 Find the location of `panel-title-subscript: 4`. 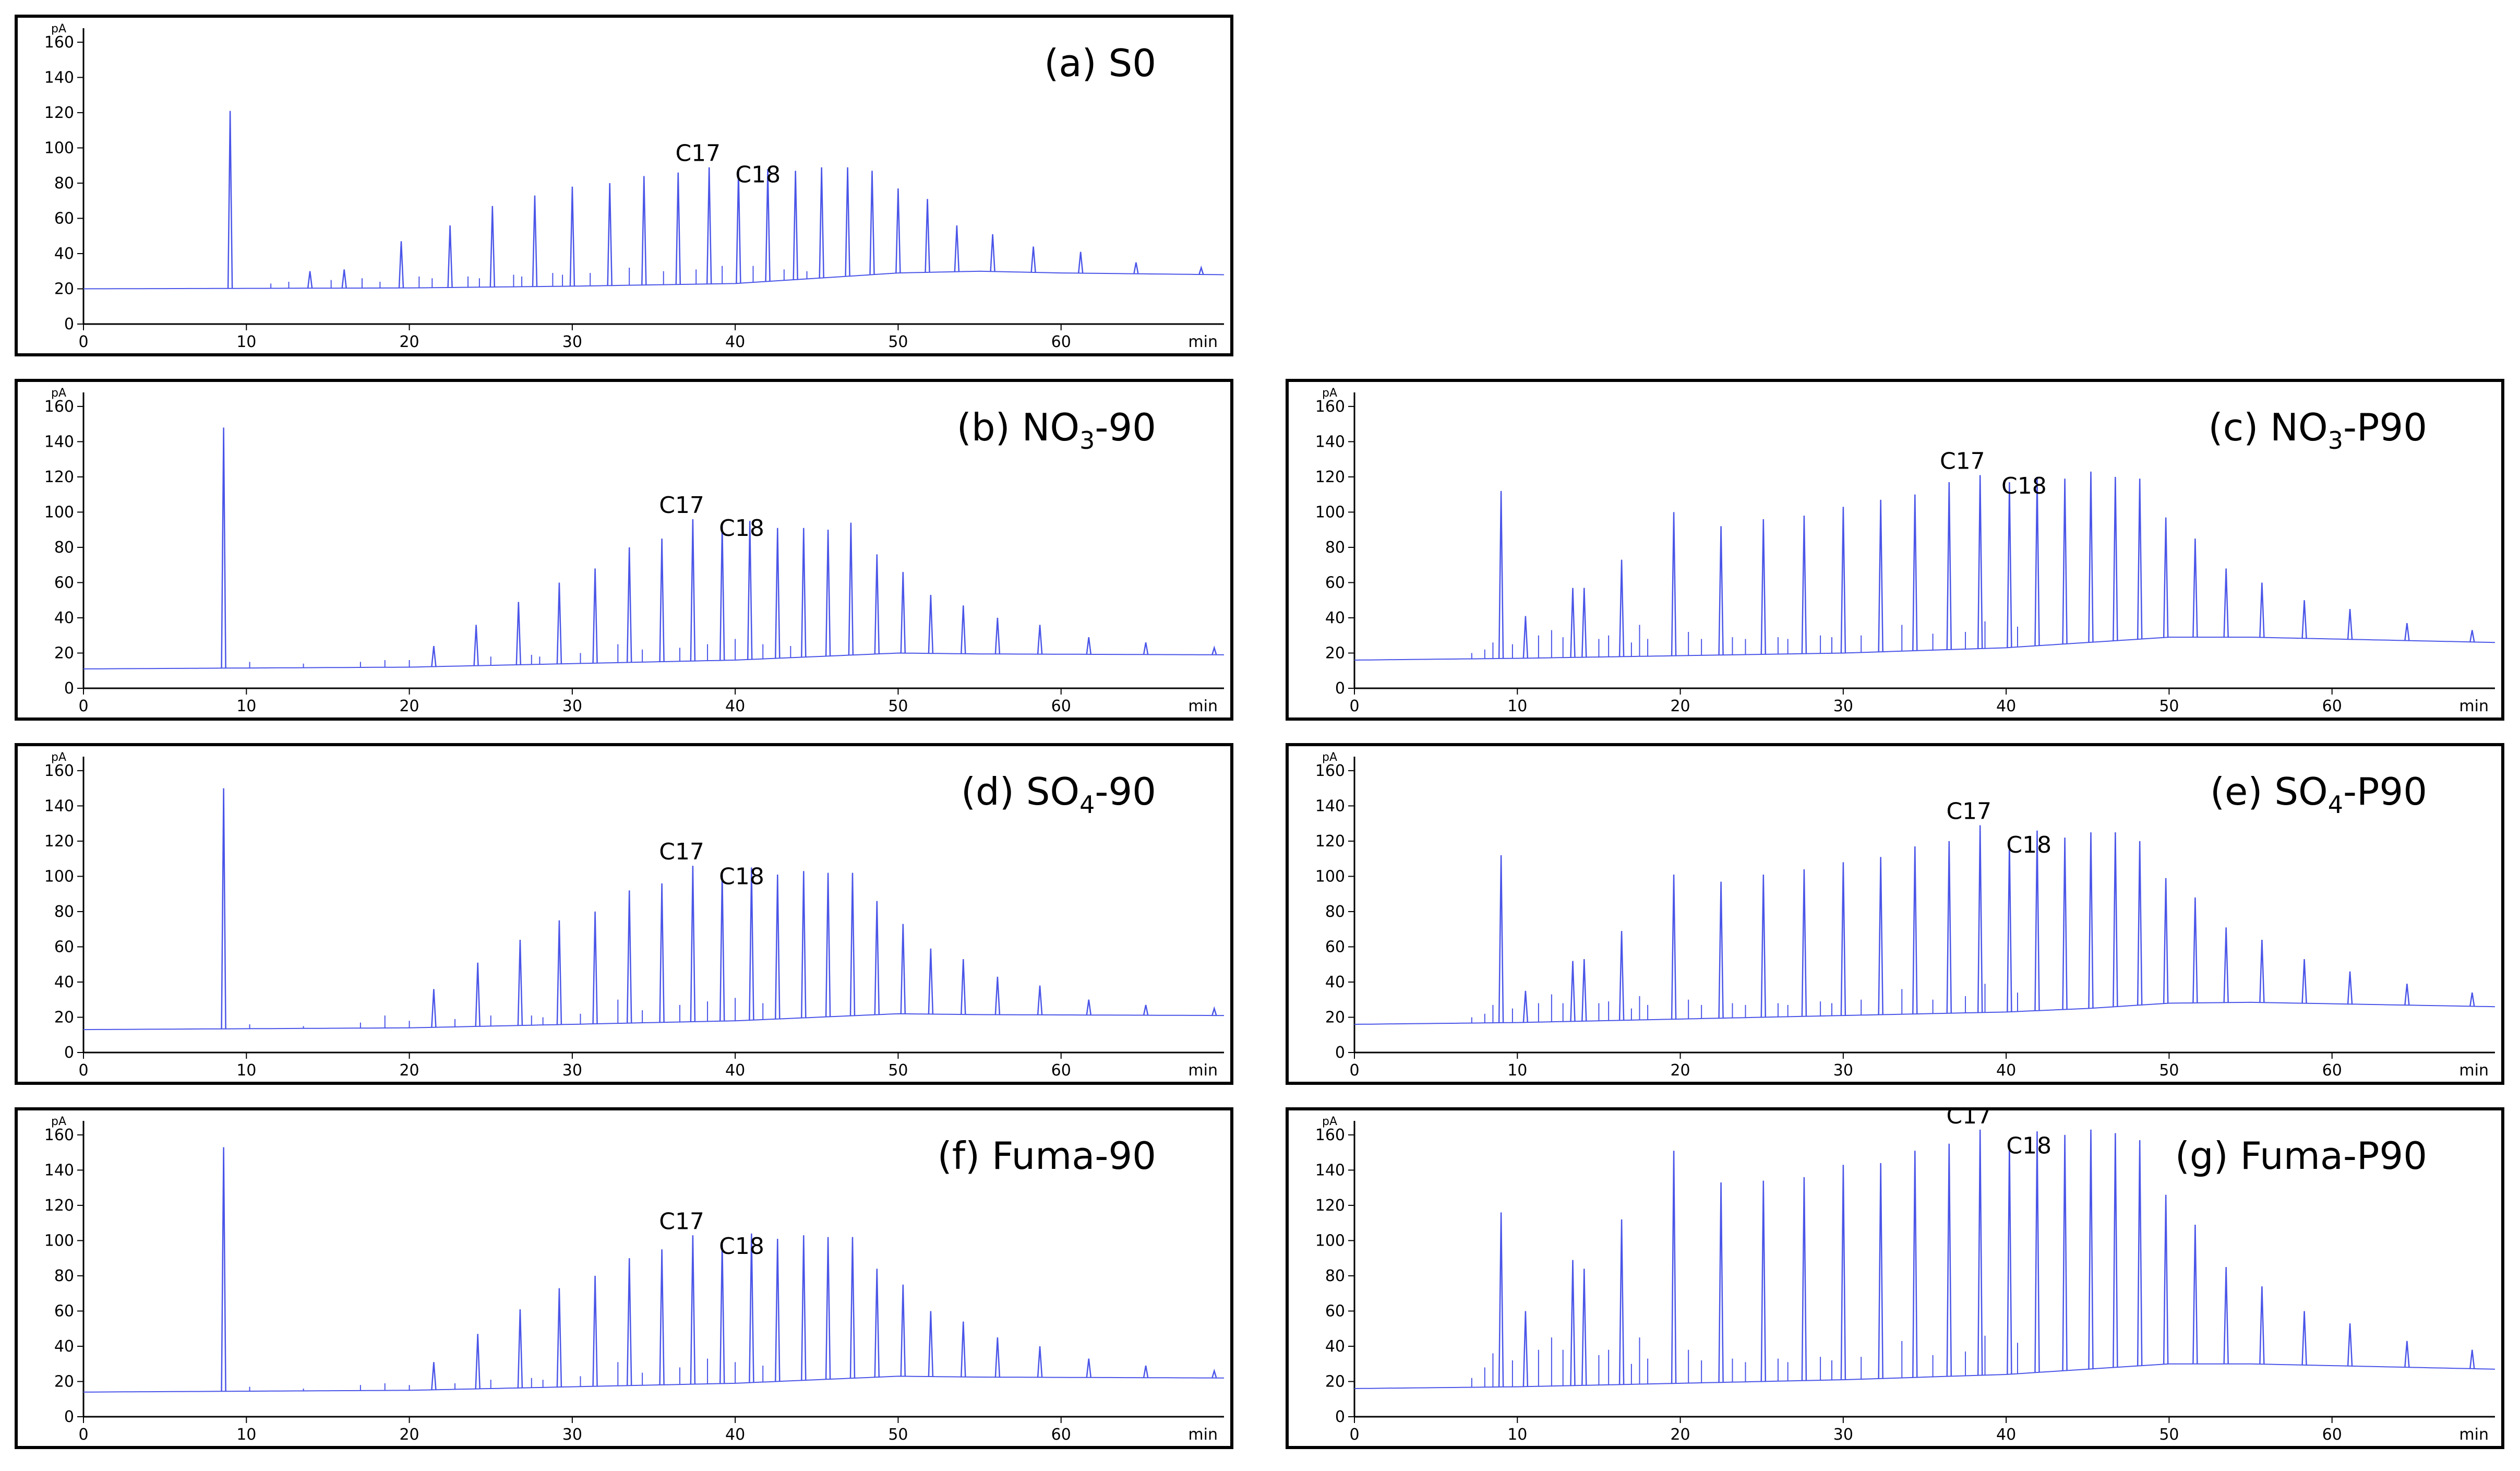

panel-title-subscript: 4 is located at coordinates (1087, 805).